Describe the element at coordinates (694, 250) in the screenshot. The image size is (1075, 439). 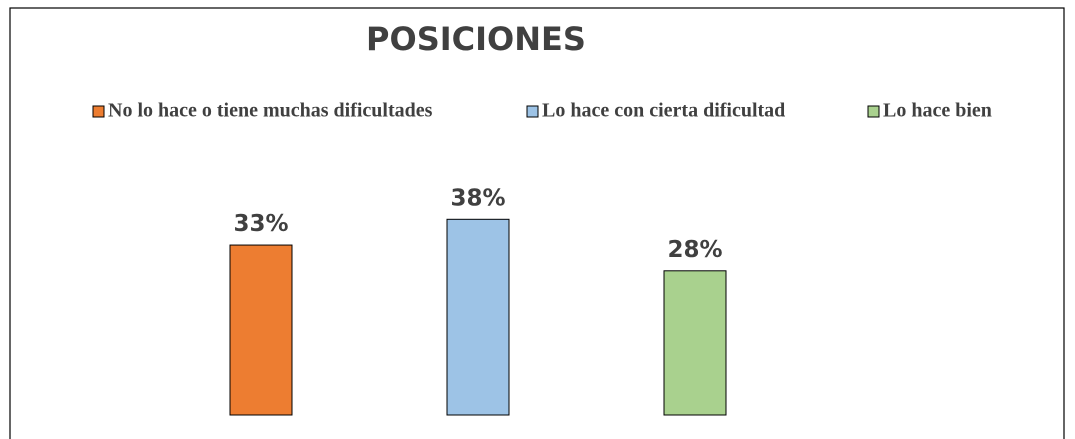
I see `data-label: 28%` at that location.